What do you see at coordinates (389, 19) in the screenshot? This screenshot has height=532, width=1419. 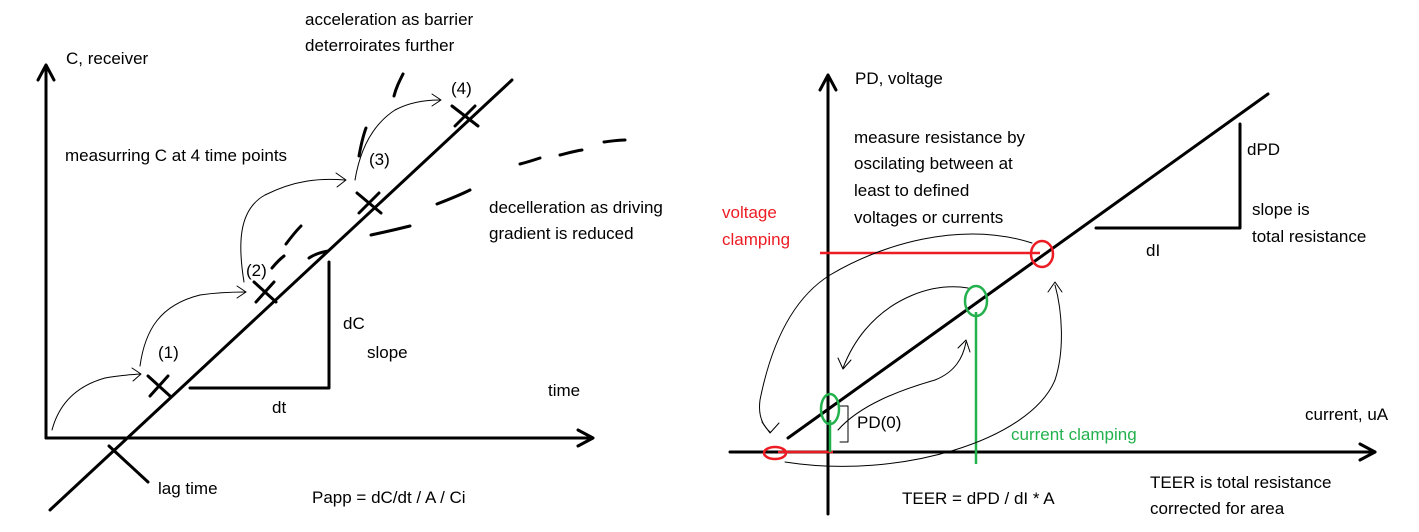 I see `note-acceleration-line1: acceleration as barrier` at bounding box center [389, 19].